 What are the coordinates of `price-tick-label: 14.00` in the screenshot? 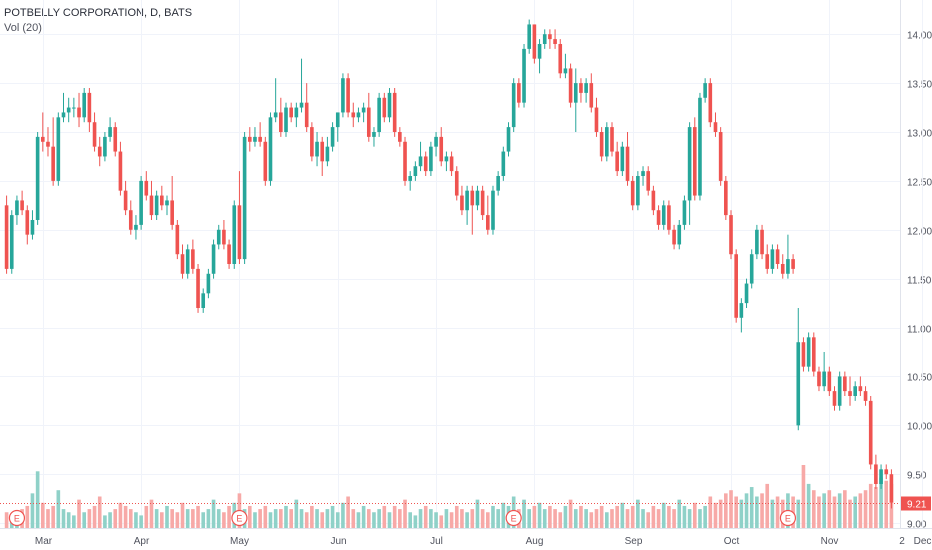 It's located at (919, 36).